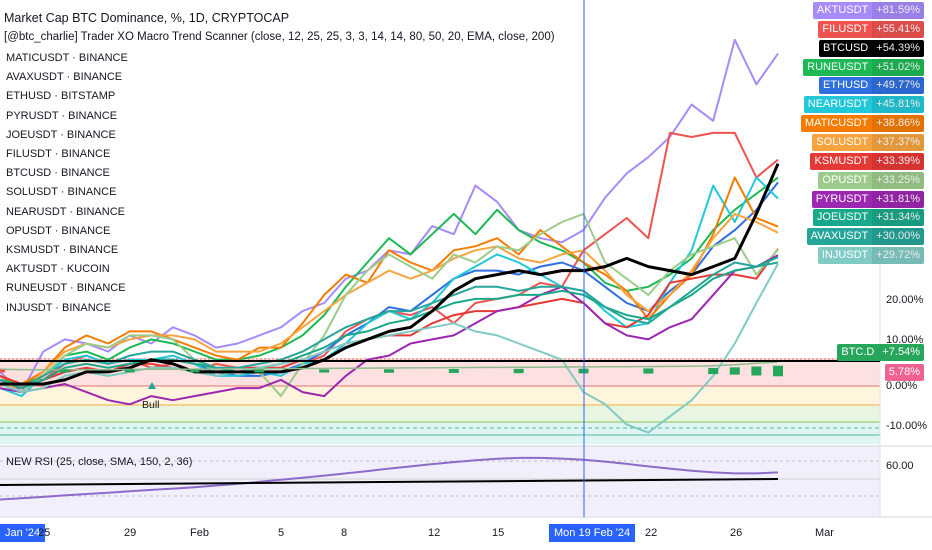 The width and height of the screenshot is (932, 550). What do you see at coordinates (898, 10) in the screenshot?
I see `series-badge-pct: +81.59%` at bounding box center [898, 10].